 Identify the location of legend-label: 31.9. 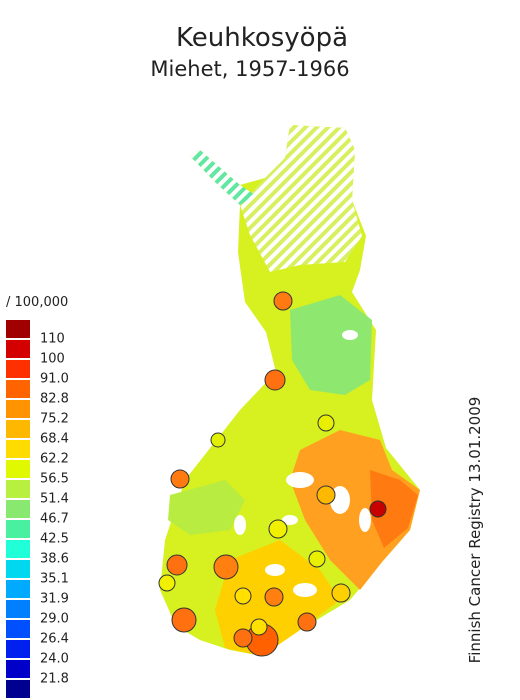
(54, 599).